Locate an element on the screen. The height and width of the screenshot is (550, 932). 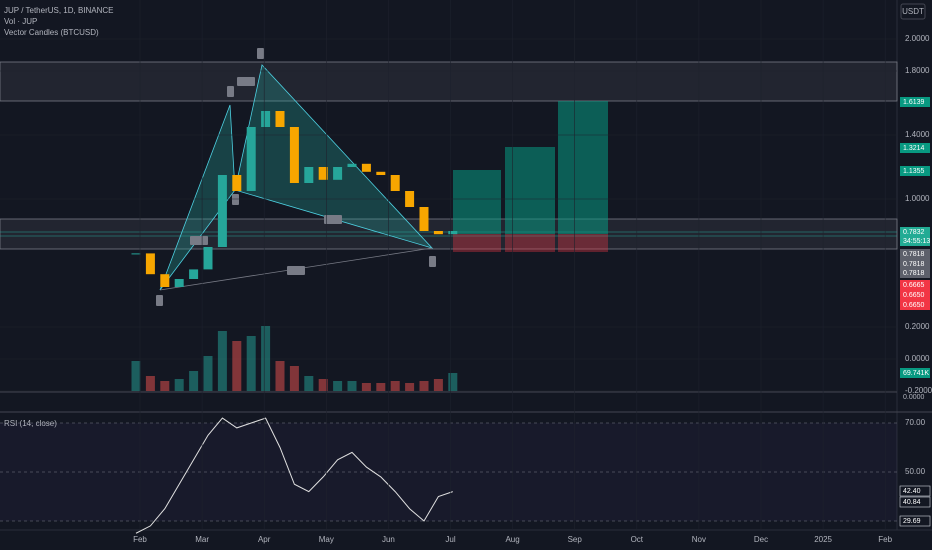
price-badge-label: 0.6665 is located at coordinates (914, 285).